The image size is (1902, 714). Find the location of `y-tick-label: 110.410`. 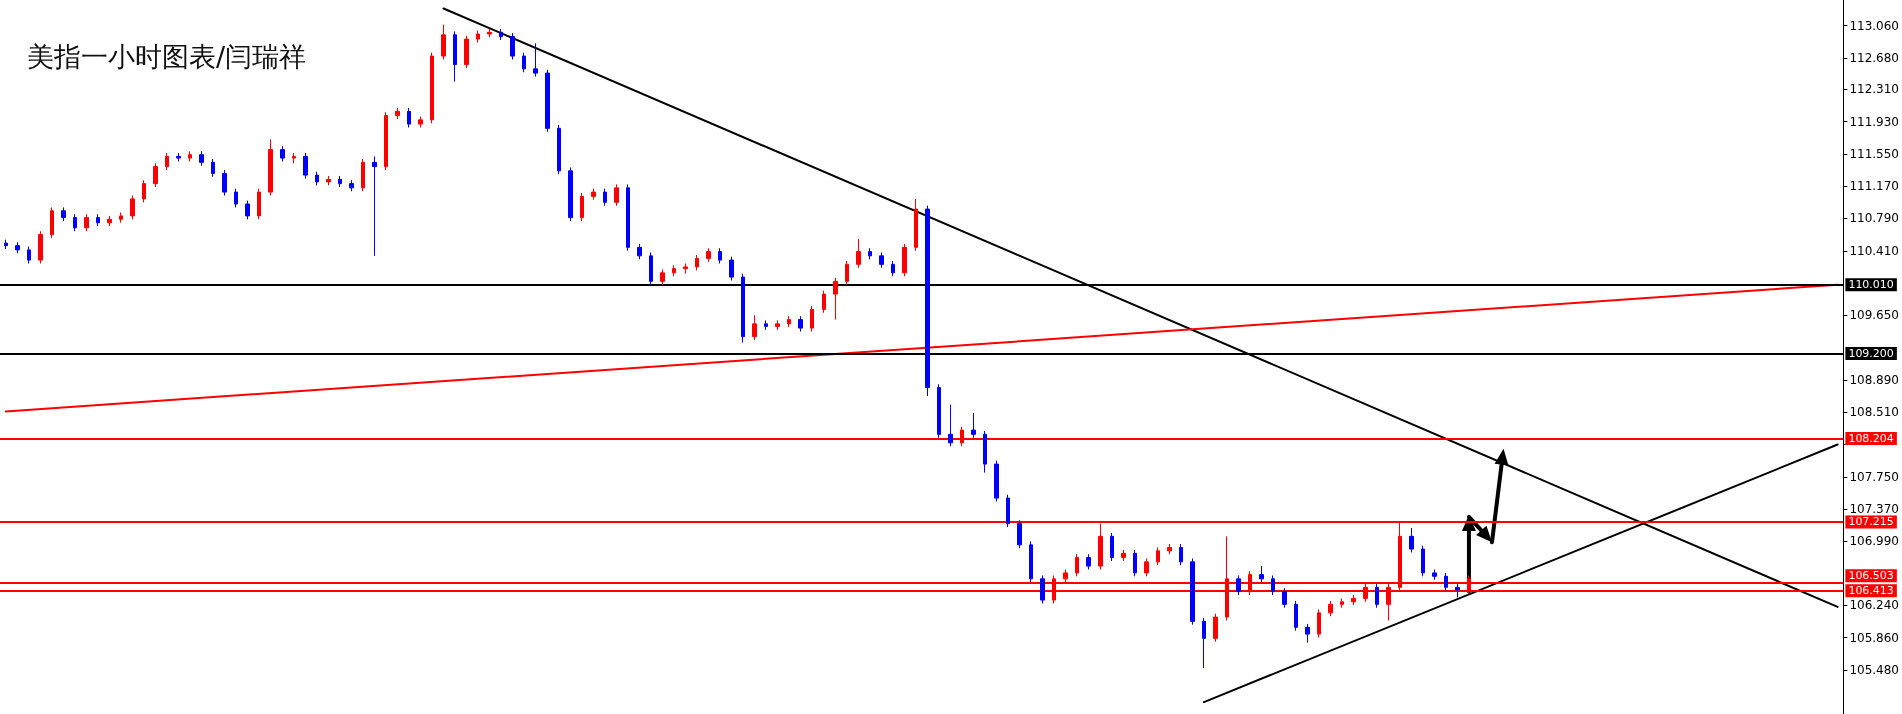

y-tick-label: 110.410 is located at coordinates (1874, 250).